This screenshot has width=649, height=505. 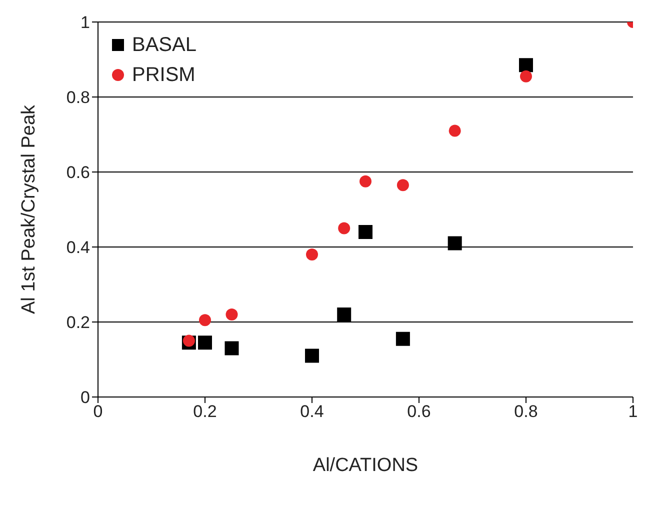 I want to click on x-tick-label: 0.4, so click(x=312, y=412).